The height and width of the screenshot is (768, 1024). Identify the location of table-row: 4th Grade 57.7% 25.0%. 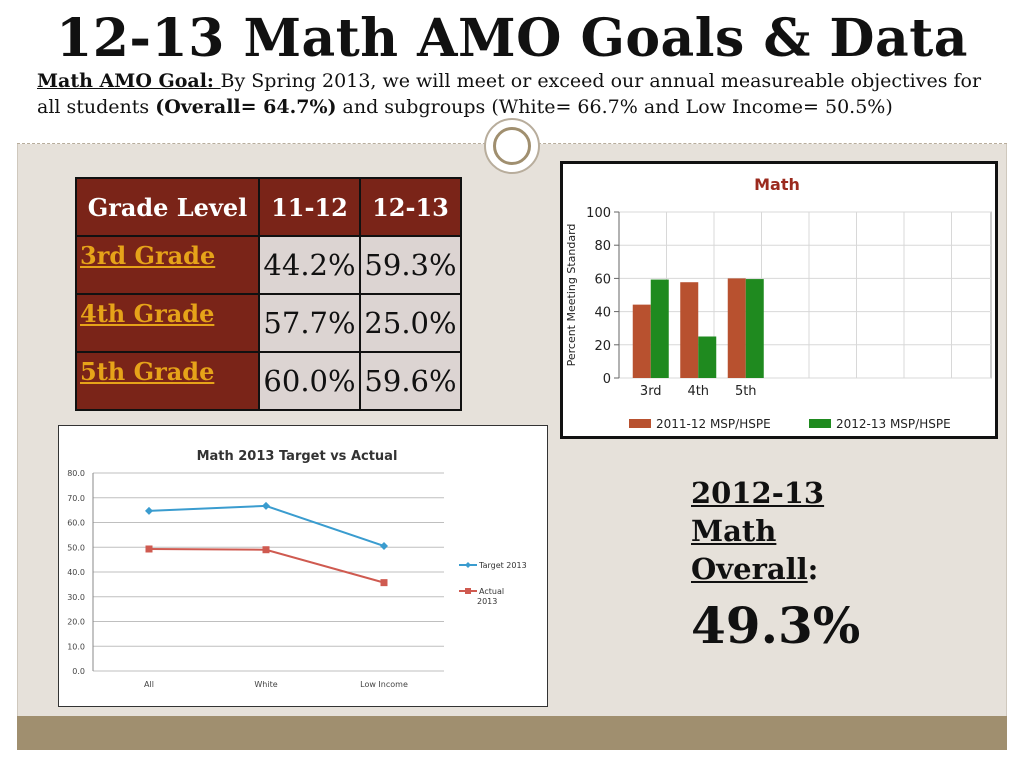
(268, 323).